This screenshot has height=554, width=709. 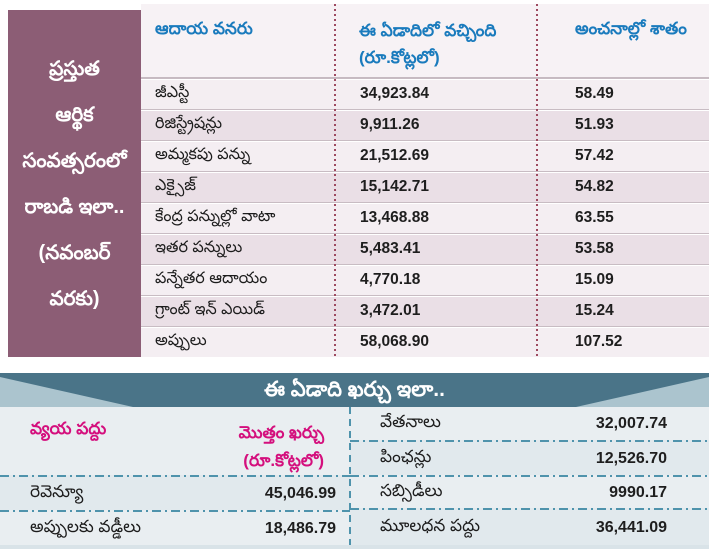 I want to click on table-row: ఇతర పన్నులు 5,483.41 53.58, so click(x=425, y=248).